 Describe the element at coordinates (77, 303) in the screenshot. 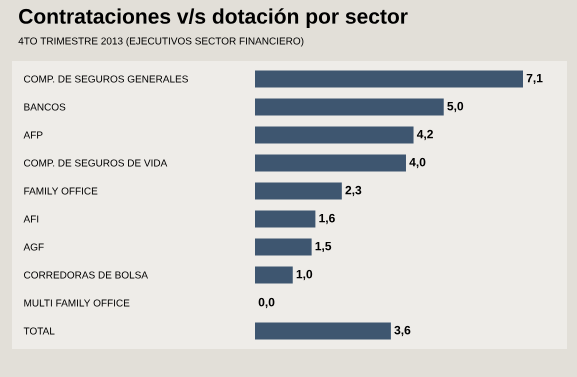

I see `y-tick-label: MULTI FAMILY OFFICE` at that location.